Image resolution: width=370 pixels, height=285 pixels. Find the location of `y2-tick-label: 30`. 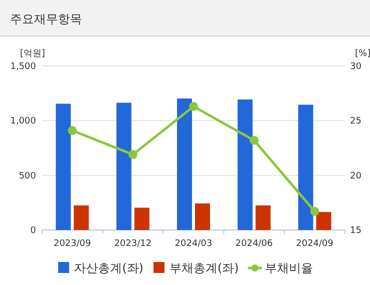

y2-tick-label: 30 is located at coordinates (356, 67).